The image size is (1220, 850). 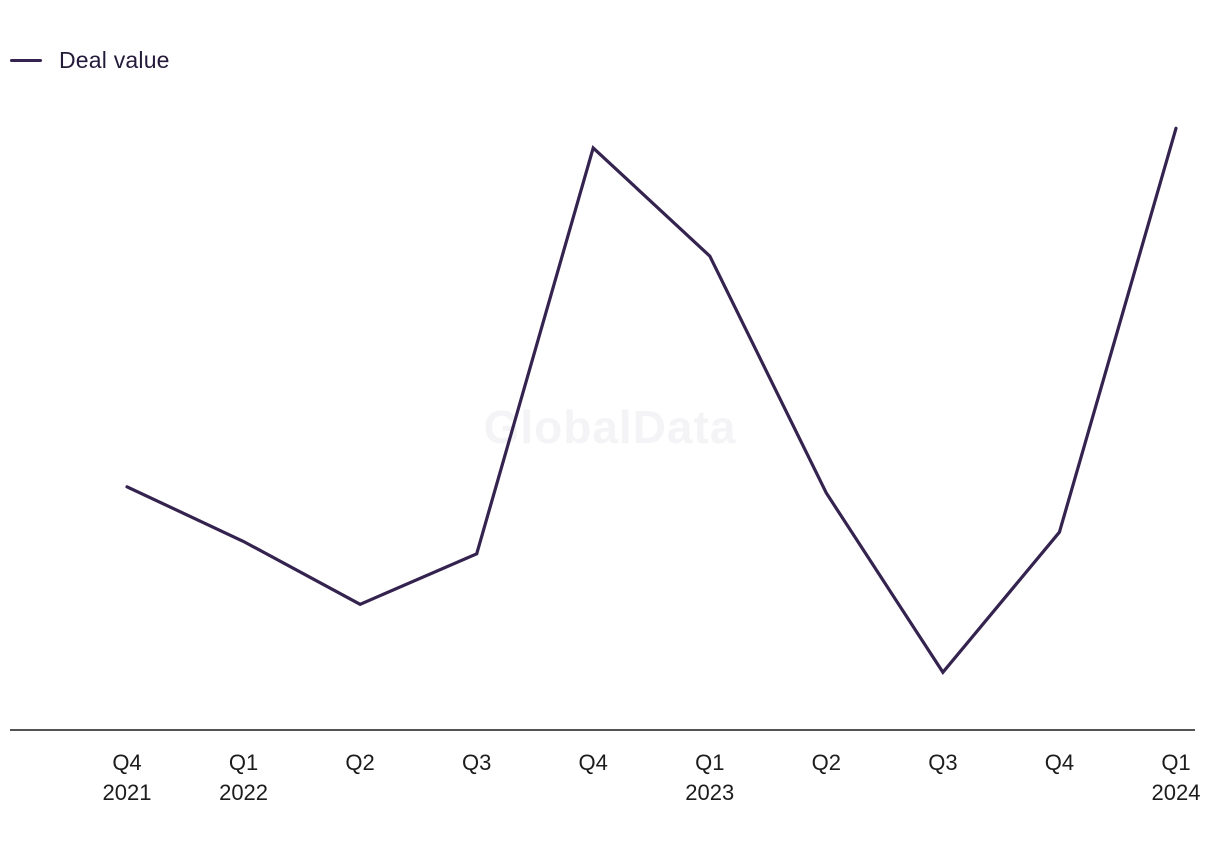 What do you see at coordinates (243, 792) in the screenshot?
I see `x-tick-label-year: 2022` at bounding box center [243, 792].